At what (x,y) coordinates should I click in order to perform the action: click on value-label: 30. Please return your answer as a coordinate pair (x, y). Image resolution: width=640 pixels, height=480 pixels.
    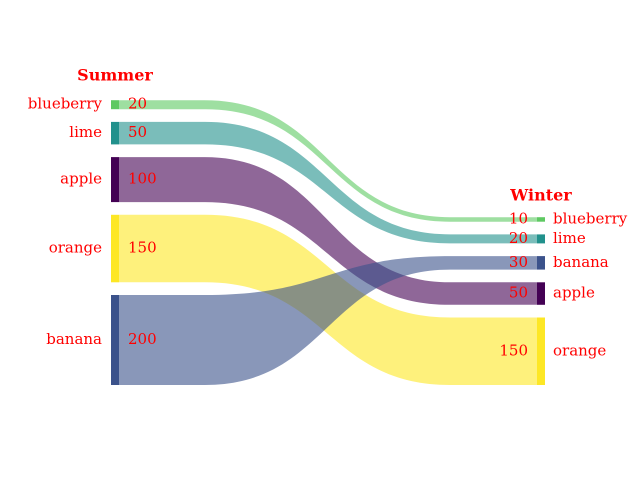
    Looking at the image, I should click on (518, 262).